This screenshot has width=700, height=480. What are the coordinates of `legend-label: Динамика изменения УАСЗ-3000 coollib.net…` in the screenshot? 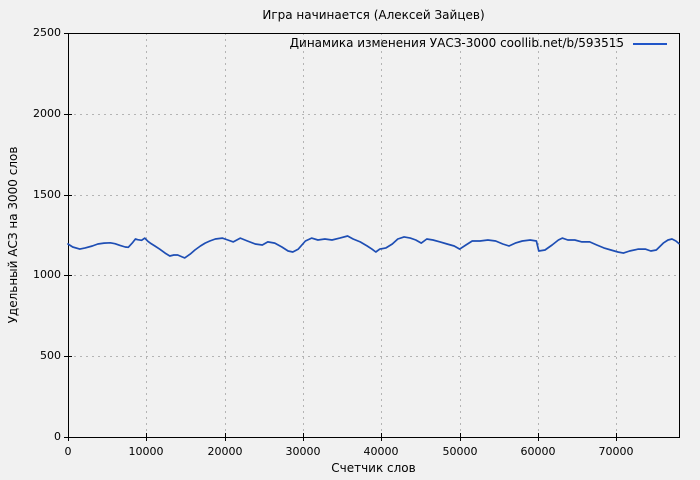 It's located at (456, 43).